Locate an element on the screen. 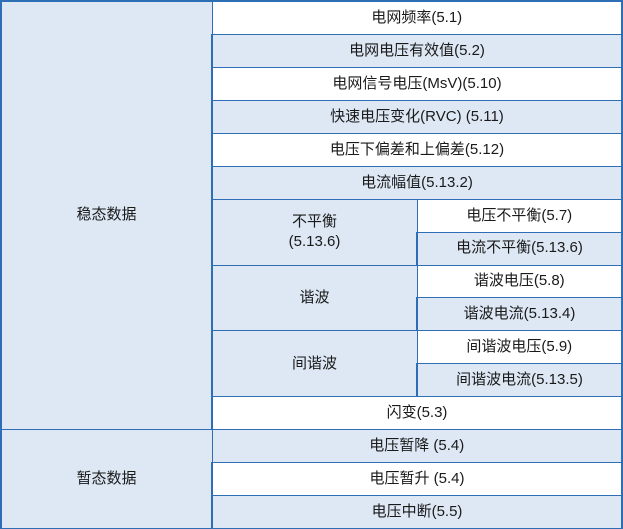  table-row: 谐波电流(5.13.4) is located at coordinates (312, 314).